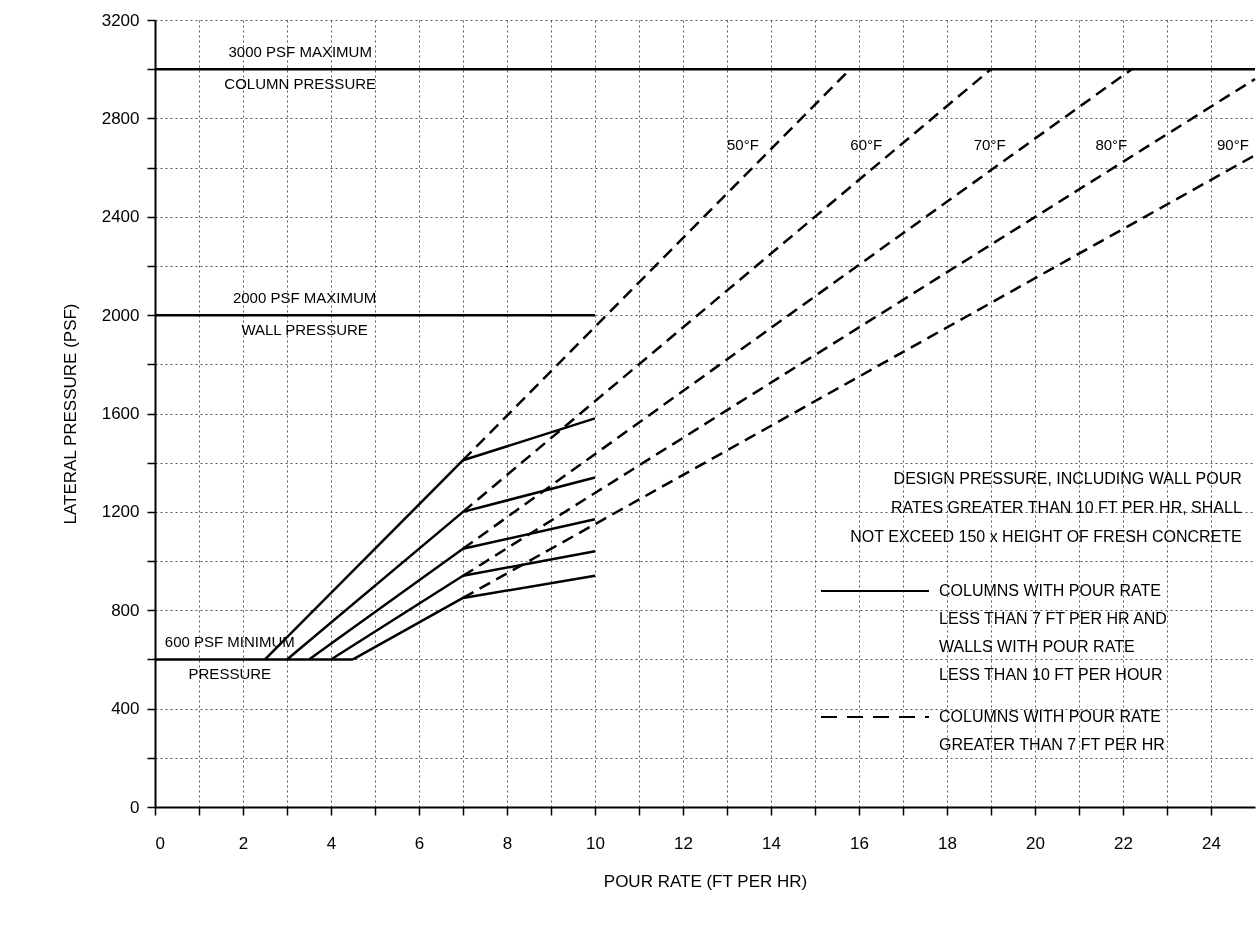  I want to click on x-axis-title: POUR RATE (FT PER HR), so click(705, 881).